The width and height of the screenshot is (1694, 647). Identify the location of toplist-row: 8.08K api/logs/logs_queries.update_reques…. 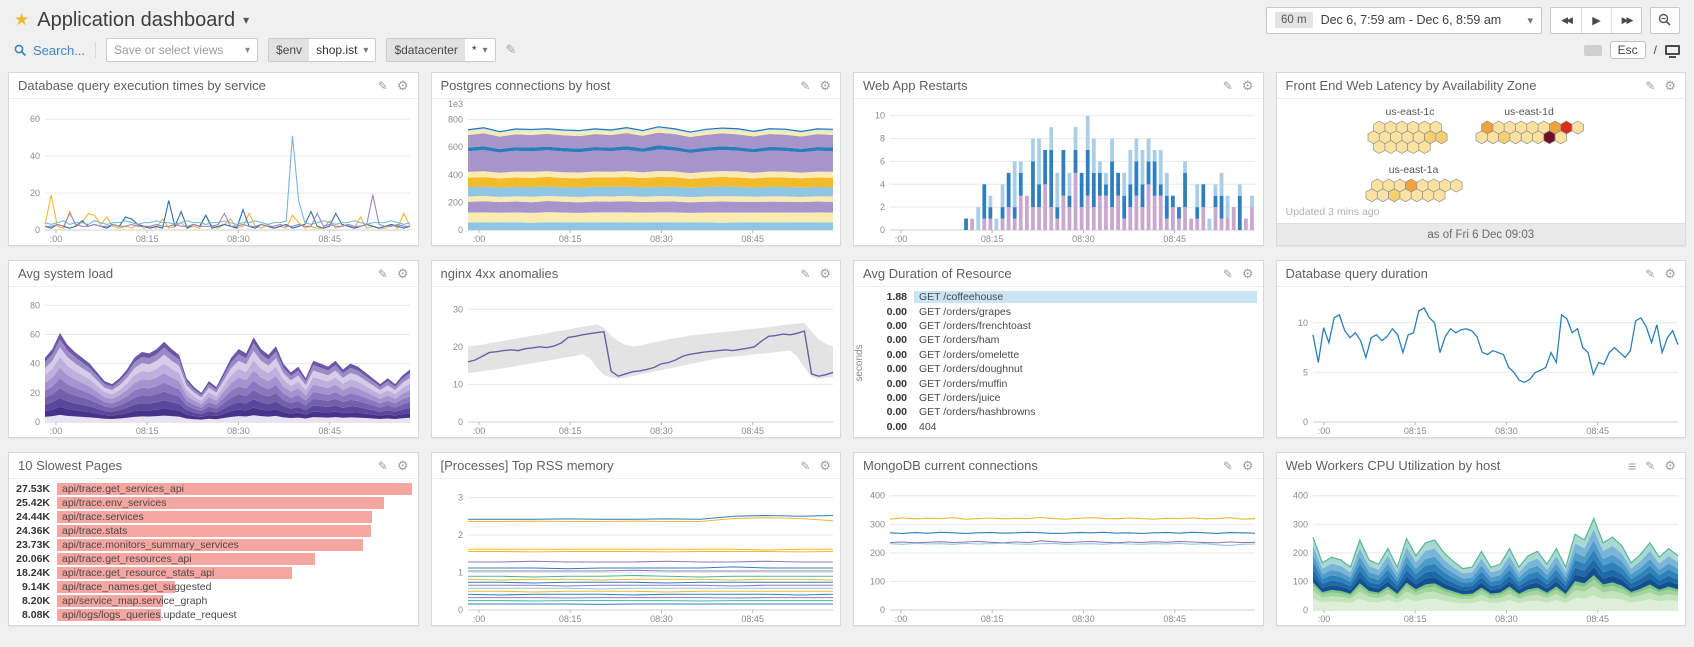
(211, 615).